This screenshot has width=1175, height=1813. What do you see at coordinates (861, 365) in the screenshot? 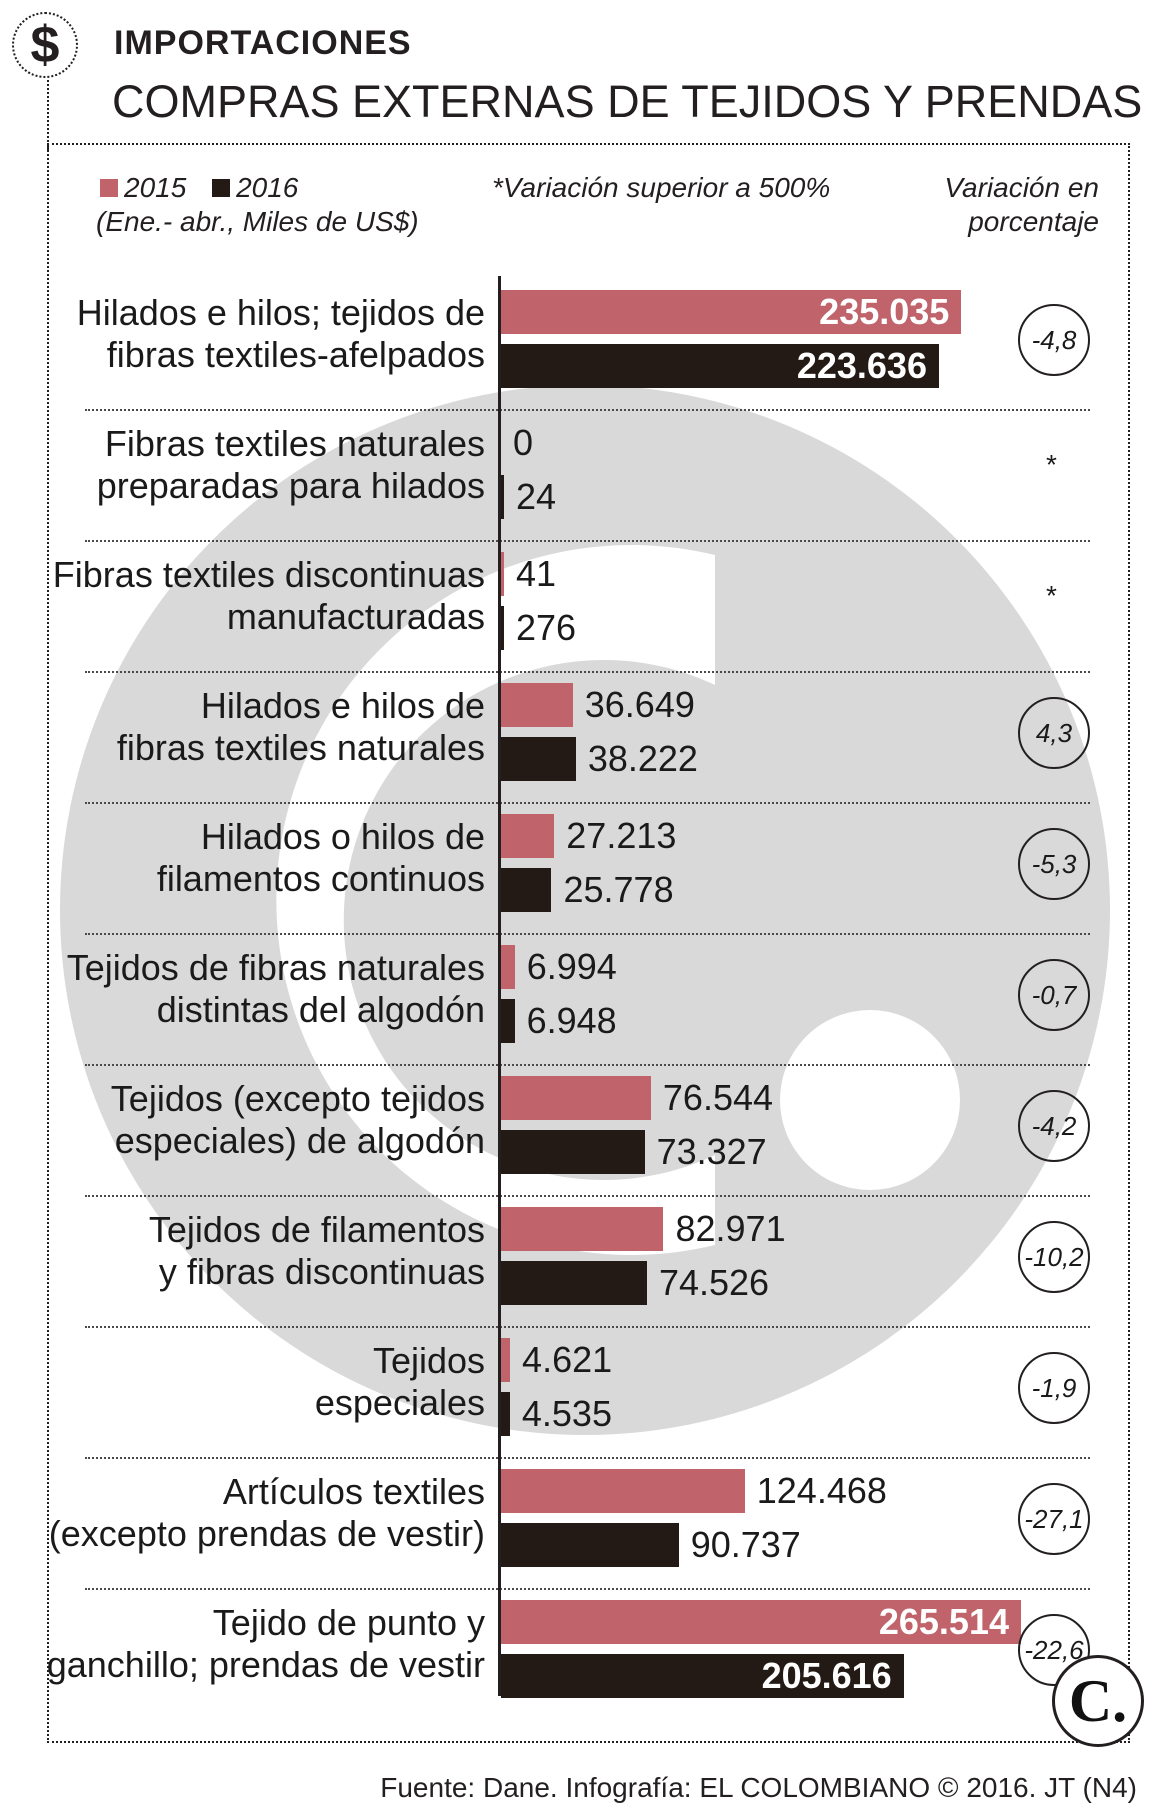
I see `value-label-2016: 223.636` at bounding box center [861, 365].